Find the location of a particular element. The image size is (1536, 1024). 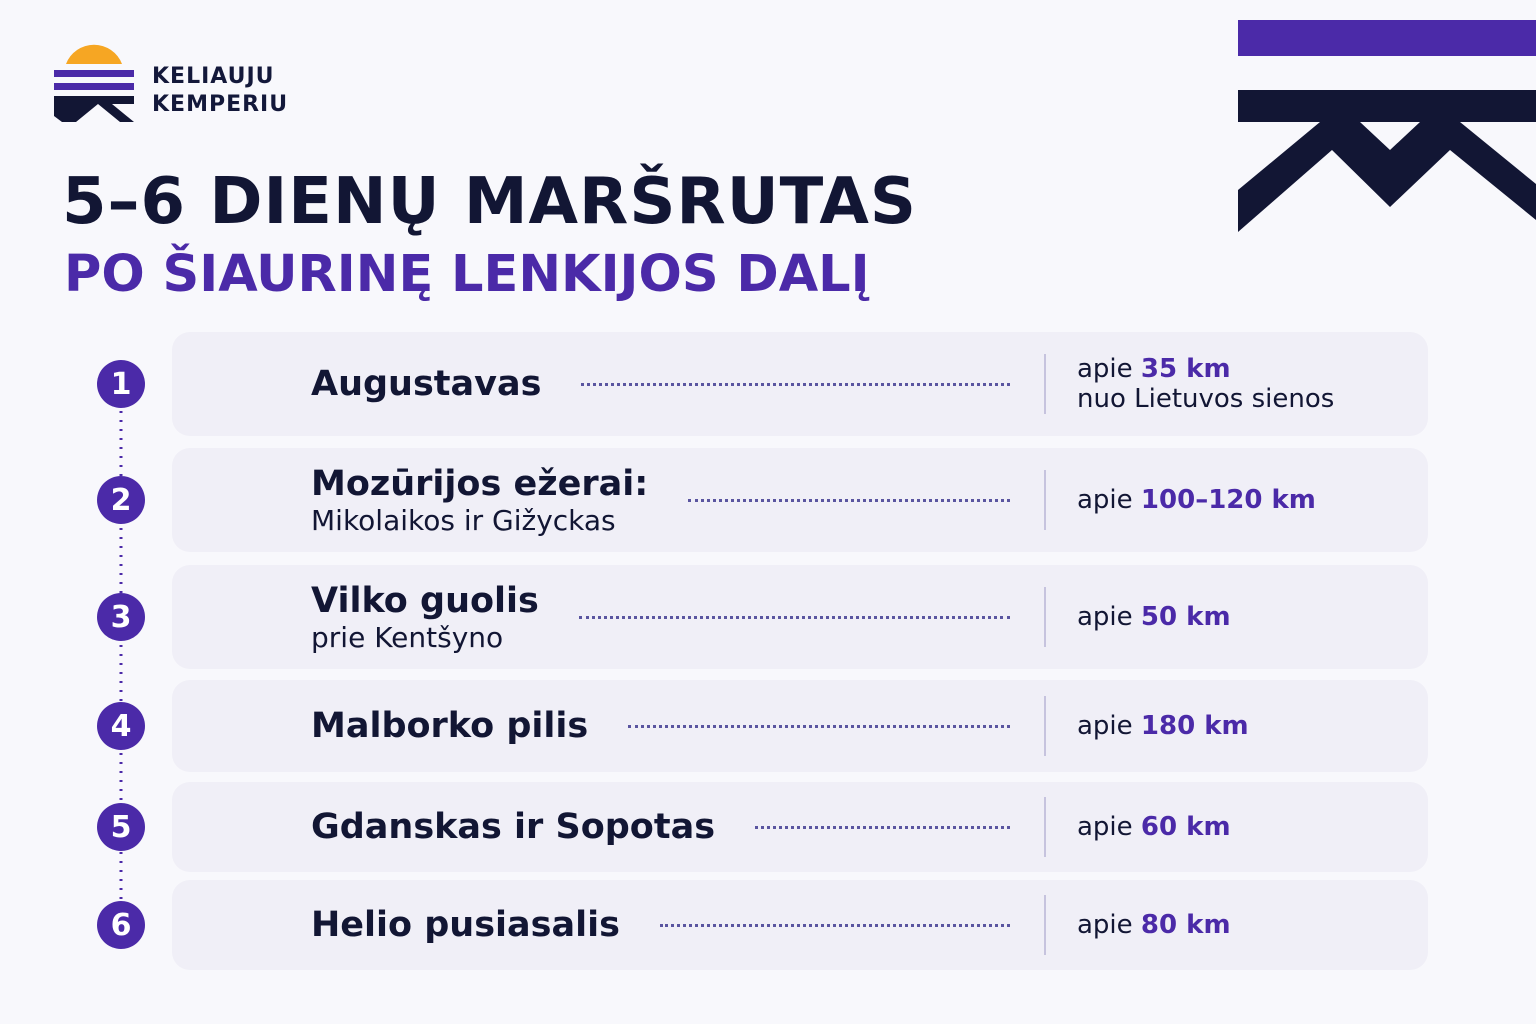

distance-value: 180 km is located at coordinates (1194, 726).